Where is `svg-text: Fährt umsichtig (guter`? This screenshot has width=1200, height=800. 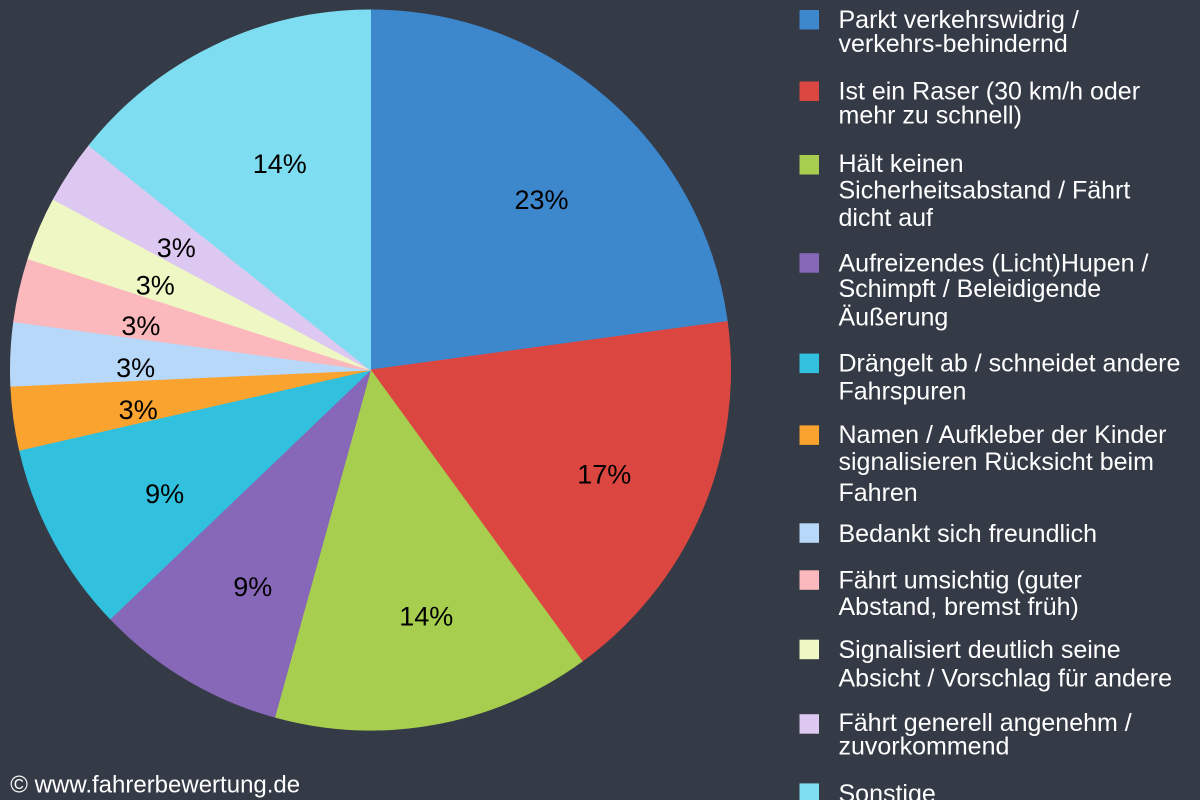 svg-text: Fährt umsichtig (guter is located at coordinates (960, 581).